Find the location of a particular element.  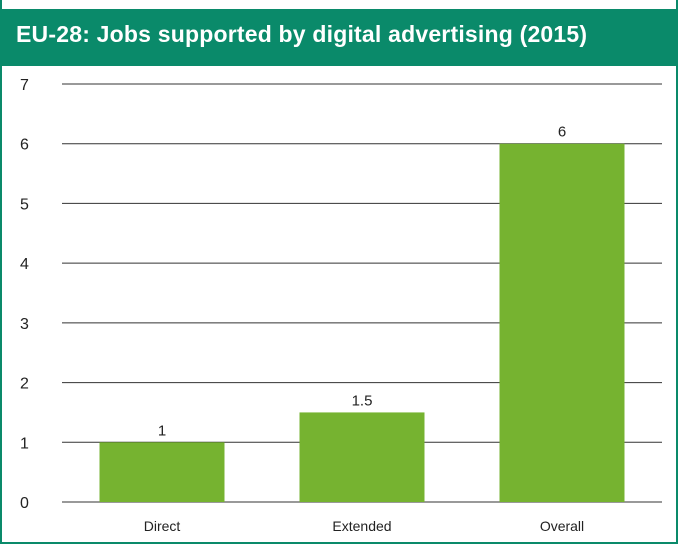

y-tick-label: 3 is located at coordinates (24, 324).